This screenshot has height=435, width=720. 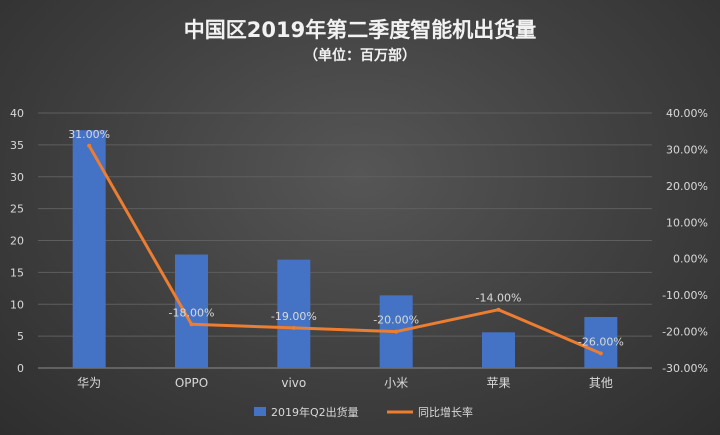 I want to click on x-tick-label: 其他, so click(x=601, y=383).